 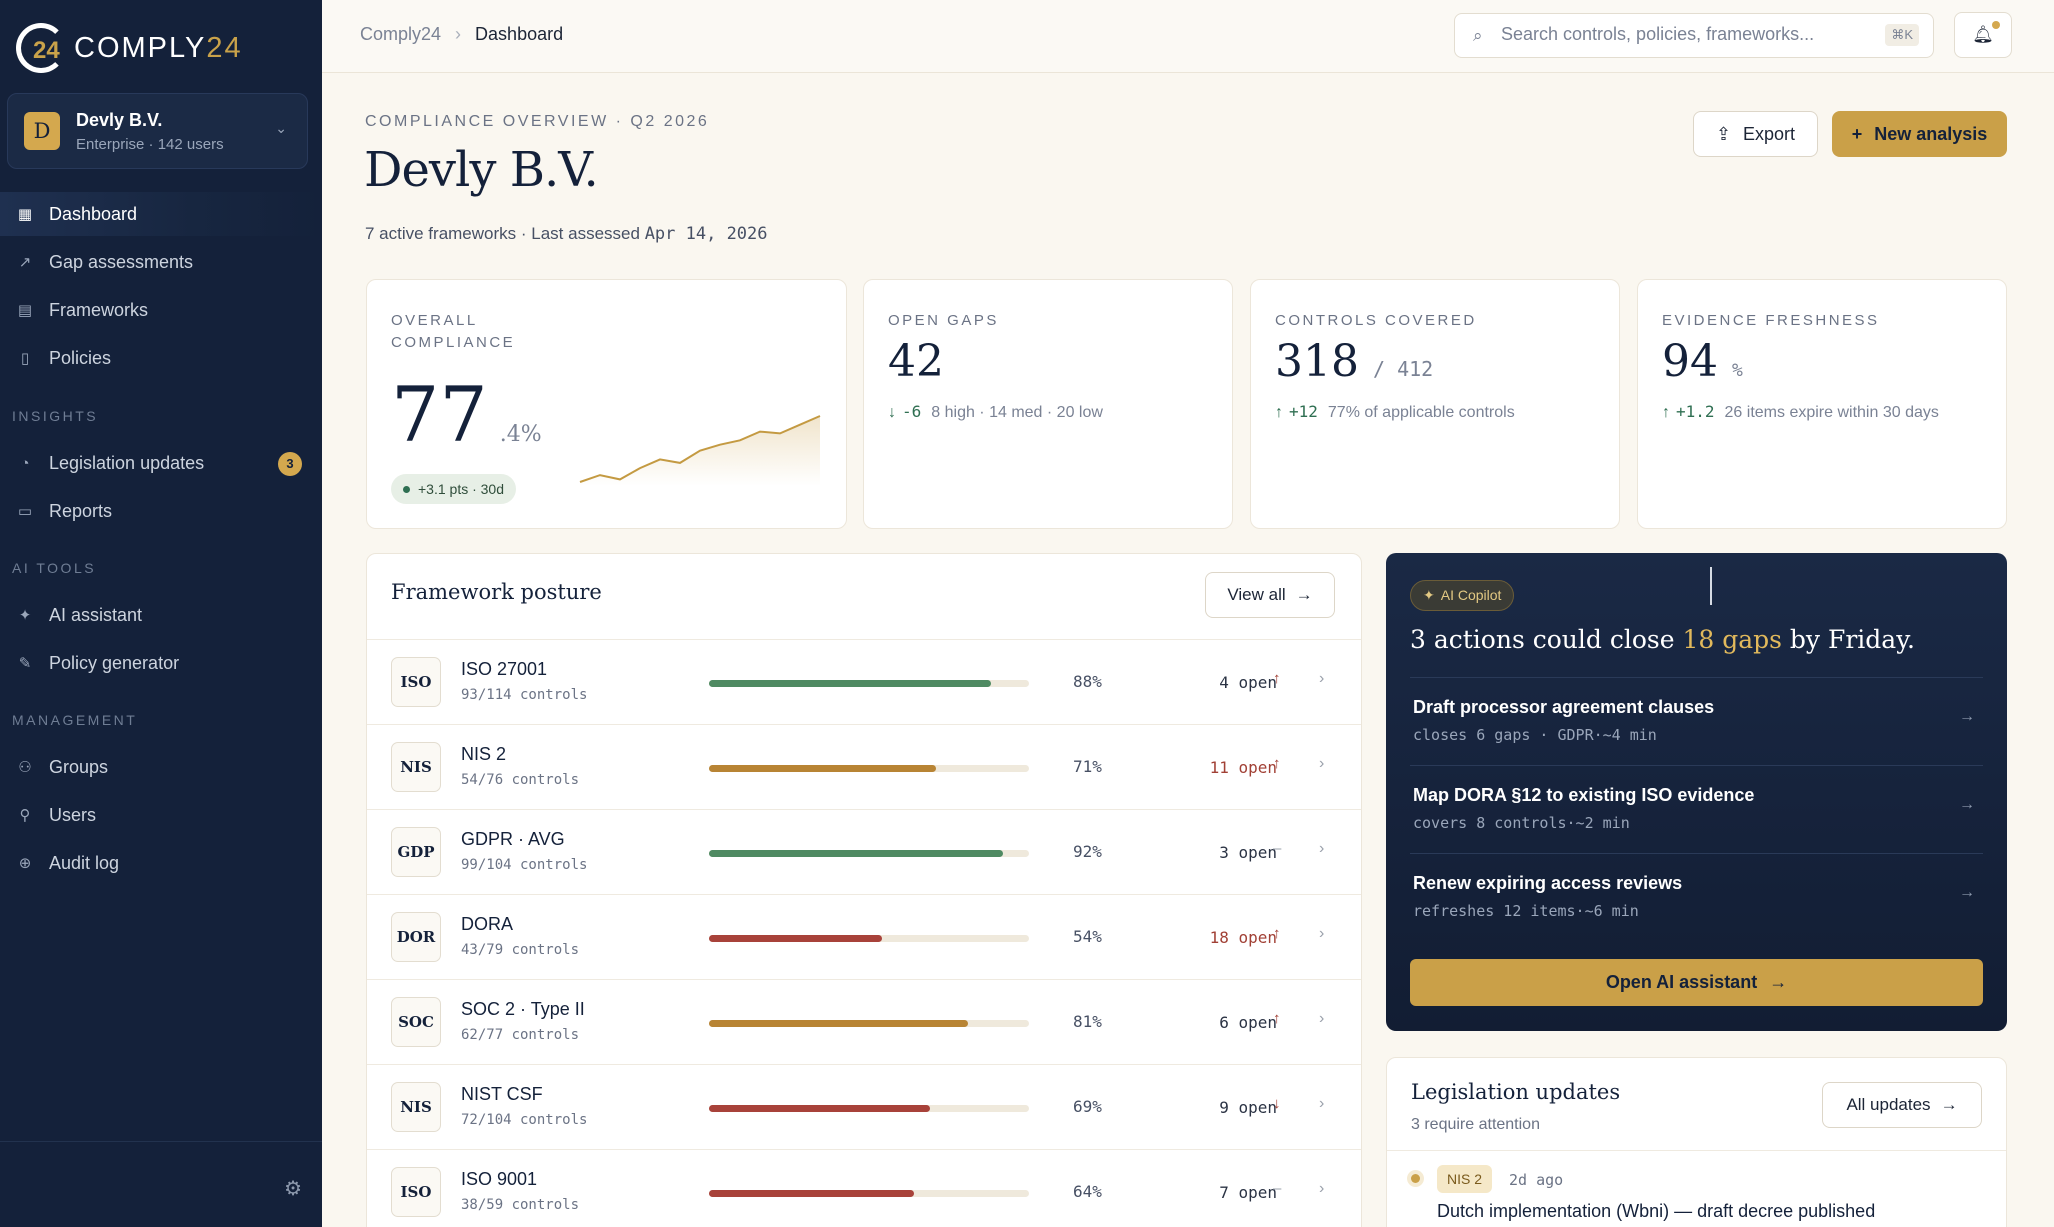 What do you see at coordinates (161, 214) in the screenshot?
I see `sidebar-item-dashboard: ▦ Dashboard` at bounding box center [161, 214].